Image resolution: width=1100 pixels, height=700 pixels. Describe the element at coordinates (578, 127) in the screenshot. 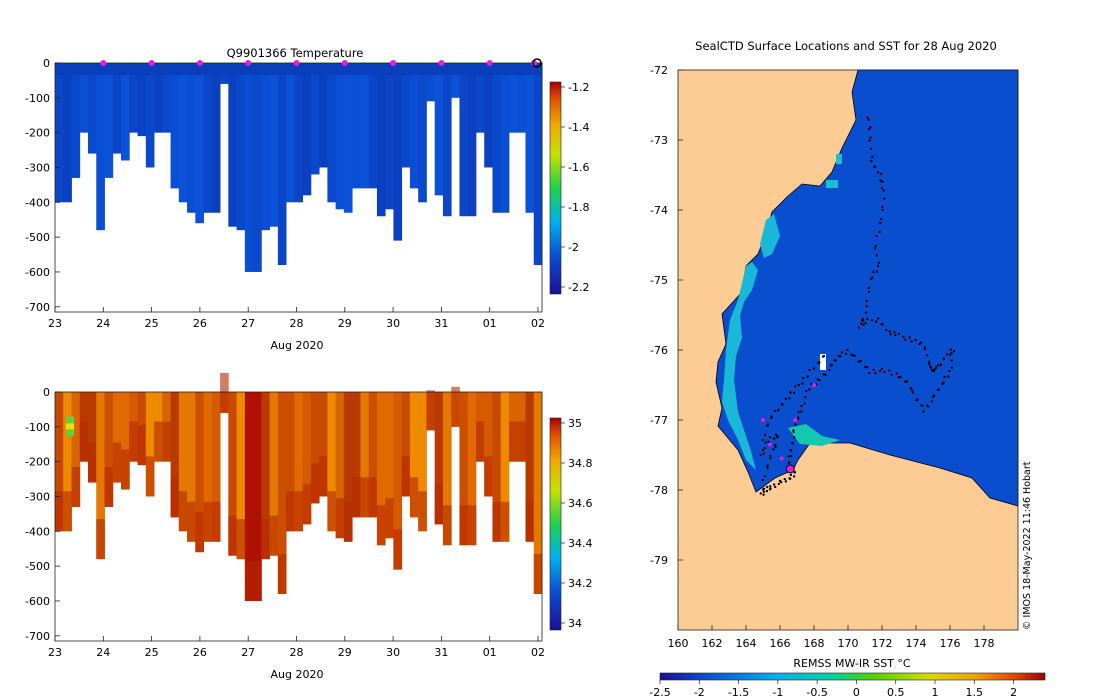

I see `temperature-colorbar-tick-label: -1.4` at that location.